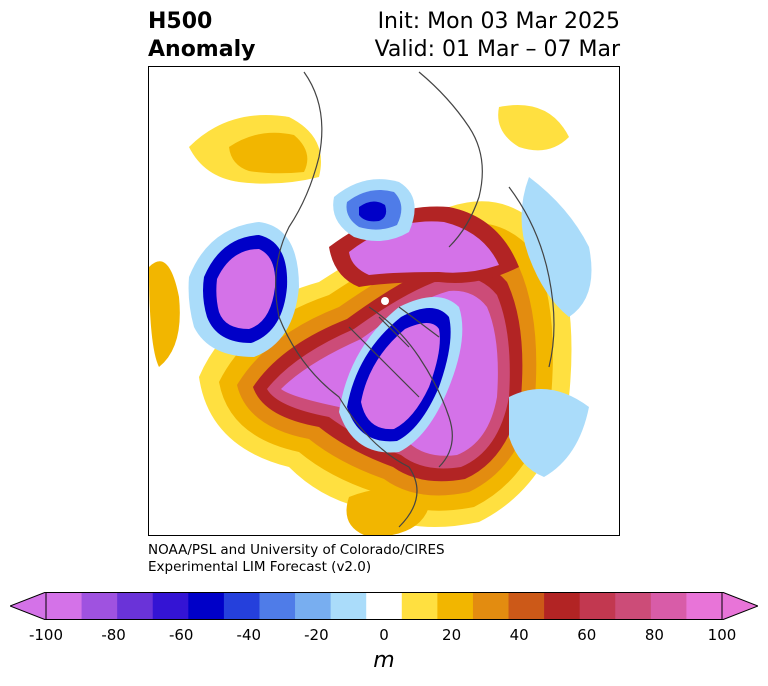 This screenshot has height=686, width=768. What do you see at coordinates (113, 635) in the screenshot?
I see `colorbar-tick-label: -80` at bounding box center [113, 635].